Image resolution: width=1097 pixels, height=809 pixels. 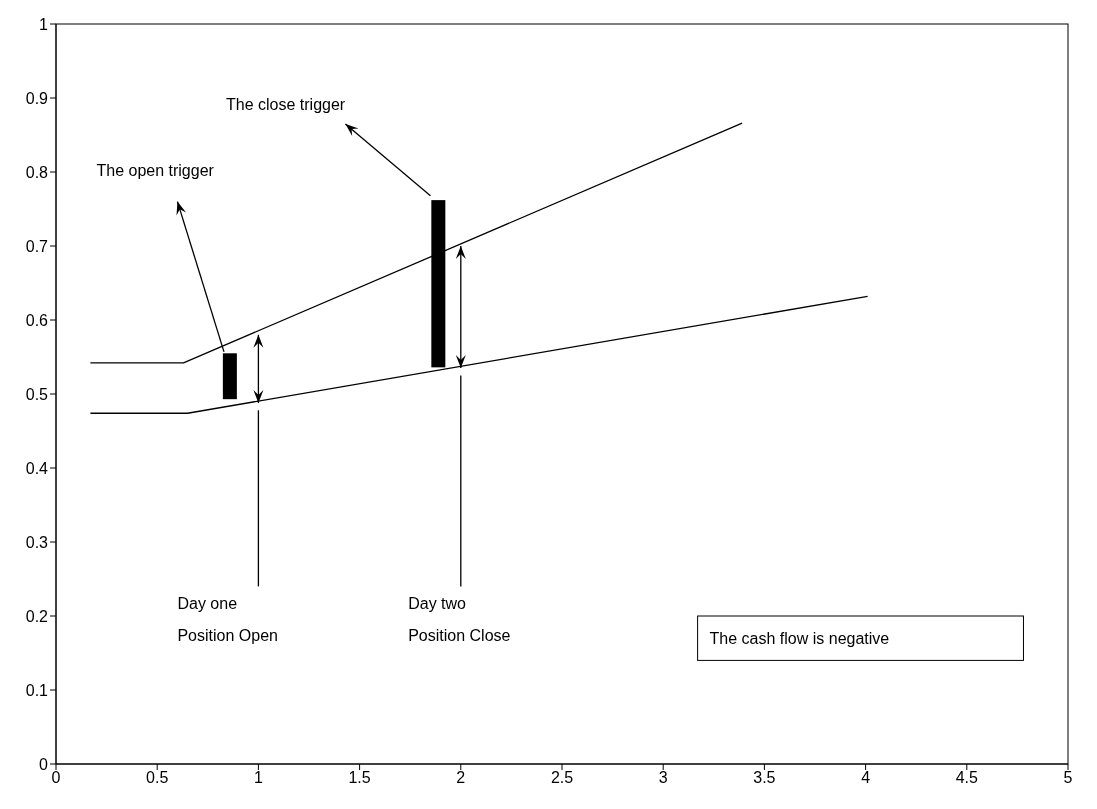 I want to click on x-tick-label: 1.5, so click(x=359, y=778).